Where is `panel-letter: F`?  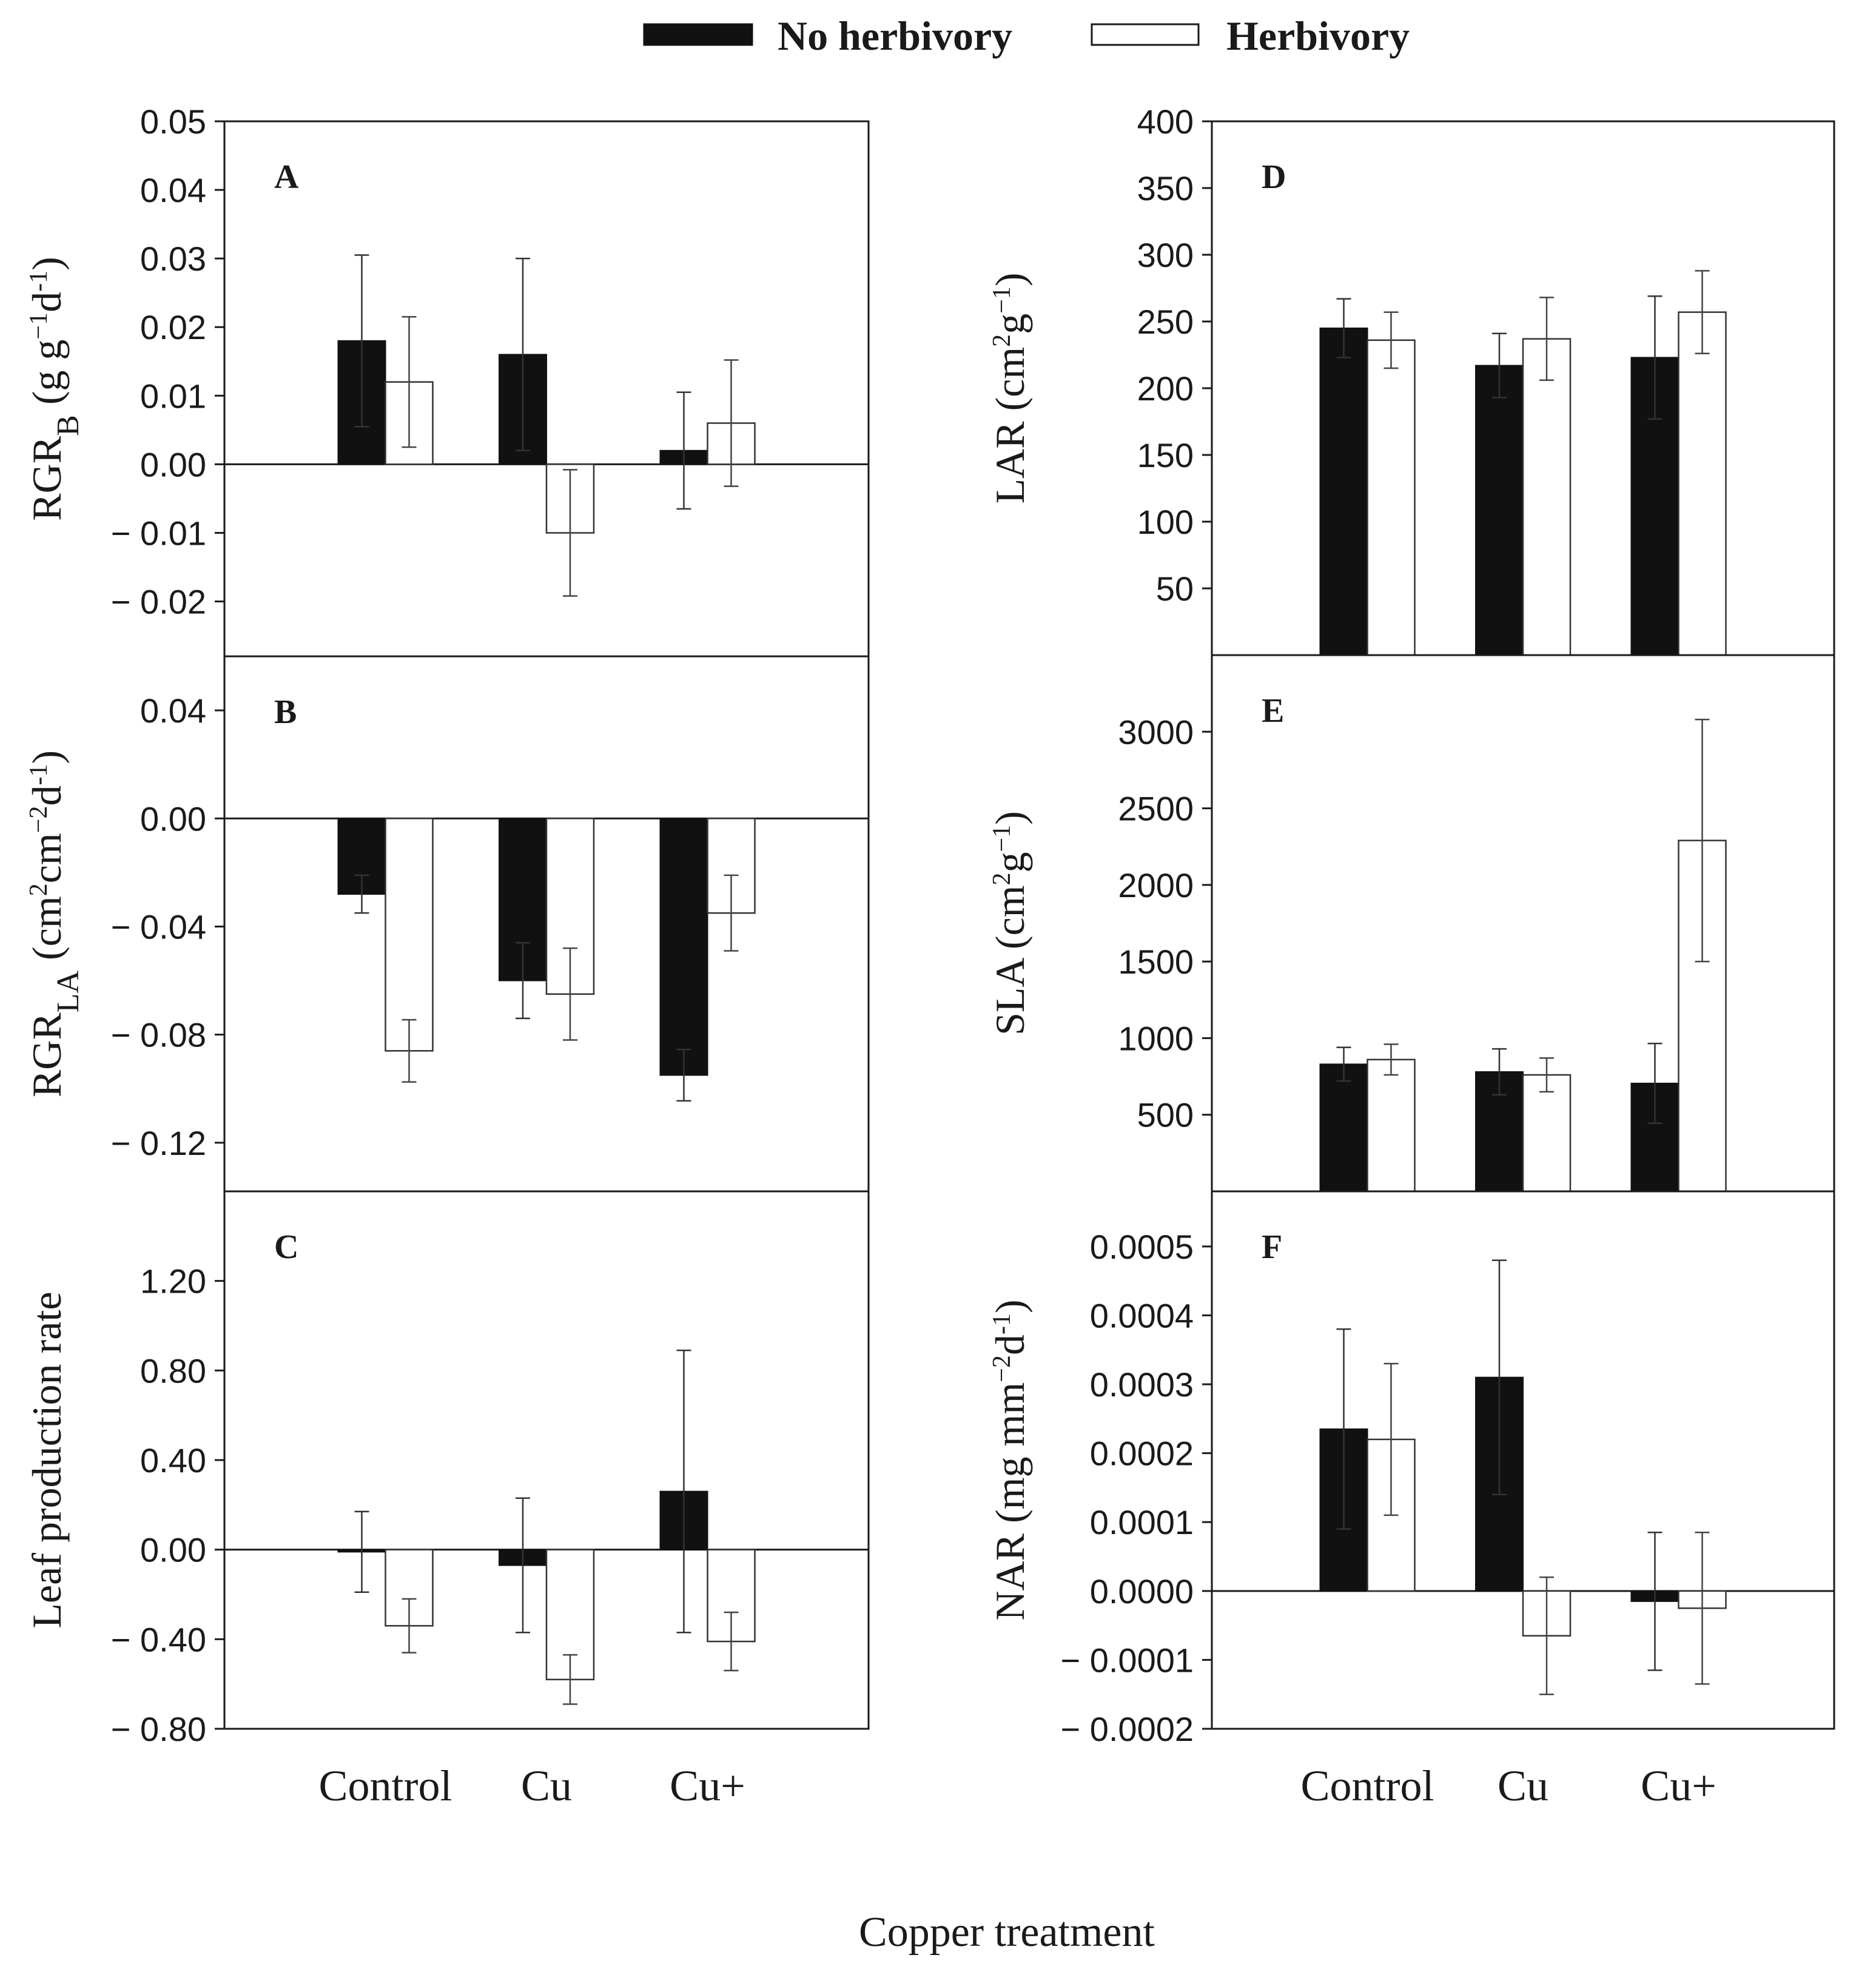
panel-letter: F is located at coordinates (1272, 1247).